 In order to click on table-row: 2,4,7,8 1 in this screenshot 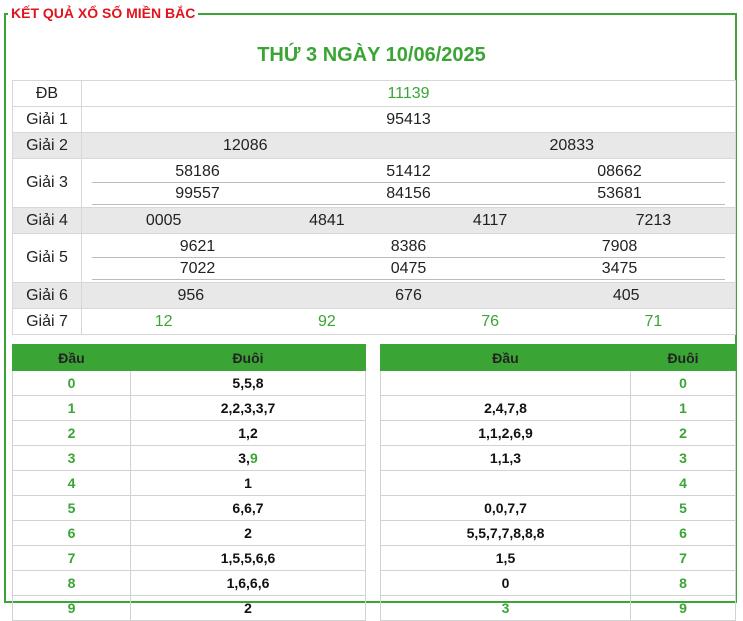, I will do `click(558, 408)`.